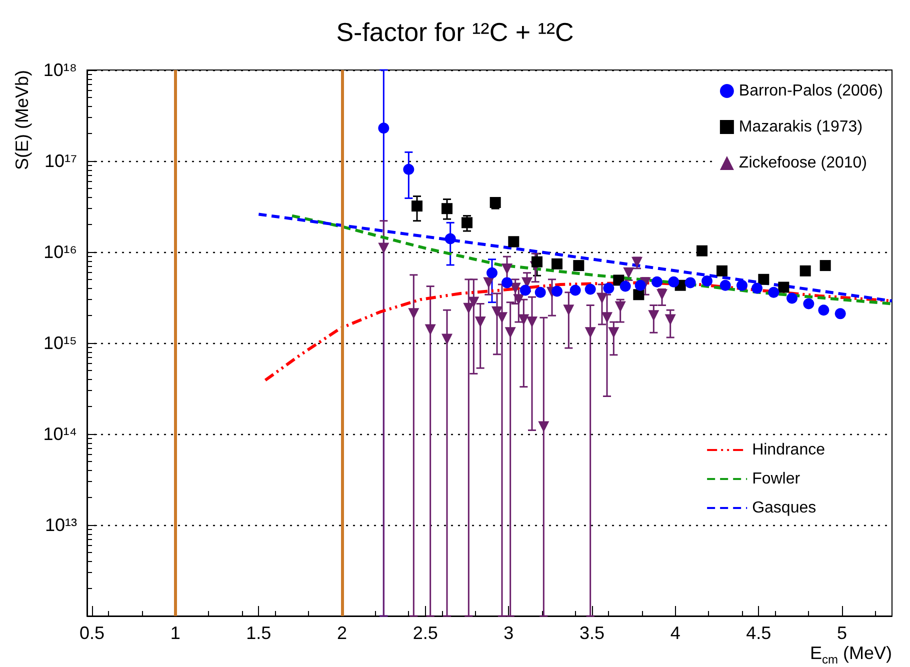 Image resolution: width=910 pixels, height=667 pixels. Describe the element at coordinates (60, 343) in the screenshot. I see `y-tick-label: 10¹⁵` at that location.